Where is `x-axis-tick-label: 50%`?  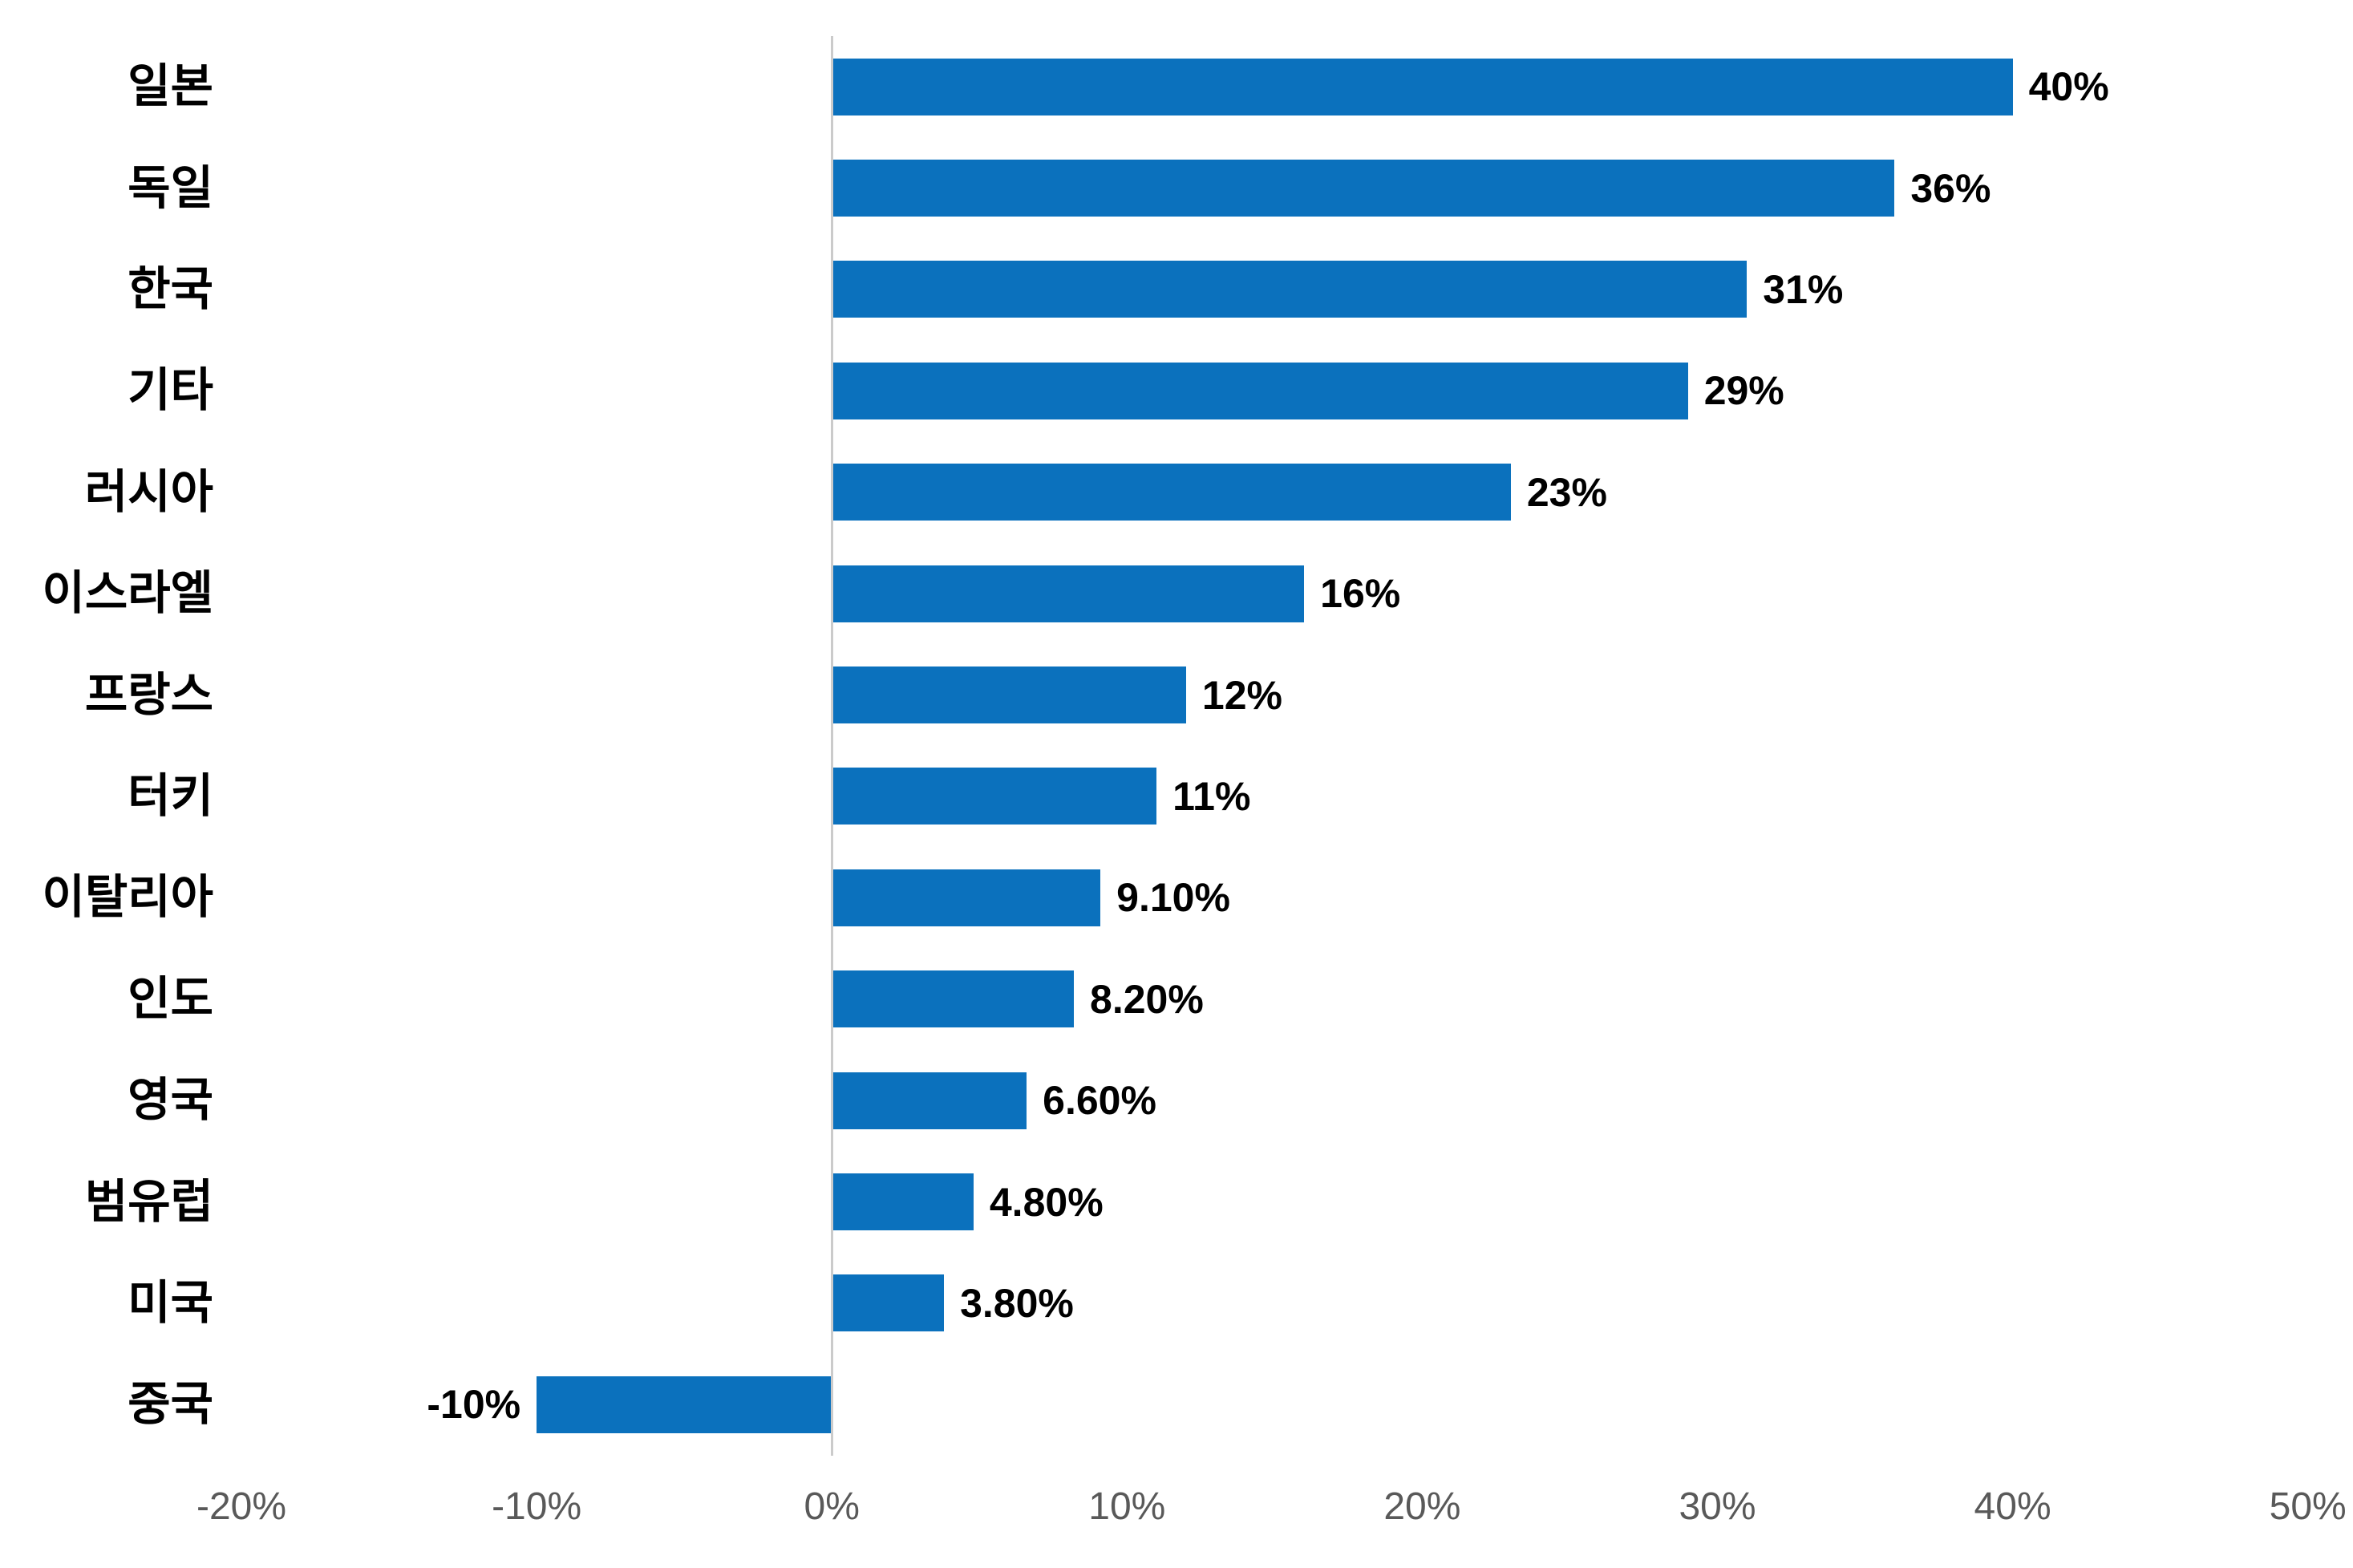
x-axis-tick-label: 50% is located at coordinates (2308, 1506).